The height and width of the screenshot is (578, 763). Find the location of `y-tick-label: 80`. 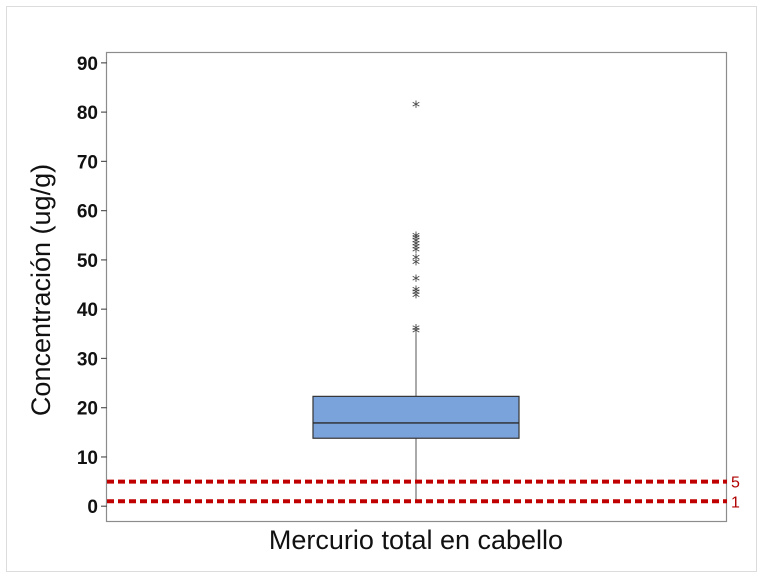

y-tick-label: 80 is located at coordinates (87, 113).